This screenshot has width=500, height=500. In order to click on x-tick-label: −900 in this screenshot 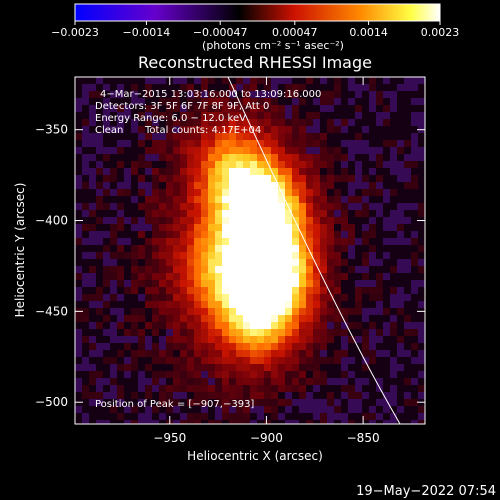, I will do `click(266, 438)`.